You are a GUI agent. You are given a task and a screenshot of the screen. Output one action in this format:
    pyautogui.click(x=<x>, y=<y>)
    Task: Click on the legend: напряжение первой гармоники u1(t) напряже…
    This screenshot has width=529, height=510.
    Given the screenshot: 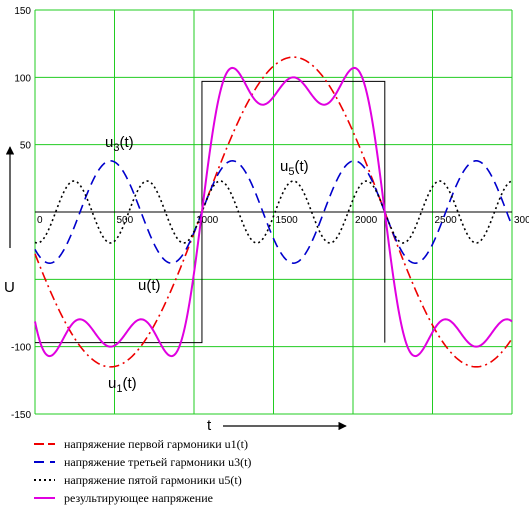 What is the action you would take?
    pyautogui.click(x=142, y=471)
    